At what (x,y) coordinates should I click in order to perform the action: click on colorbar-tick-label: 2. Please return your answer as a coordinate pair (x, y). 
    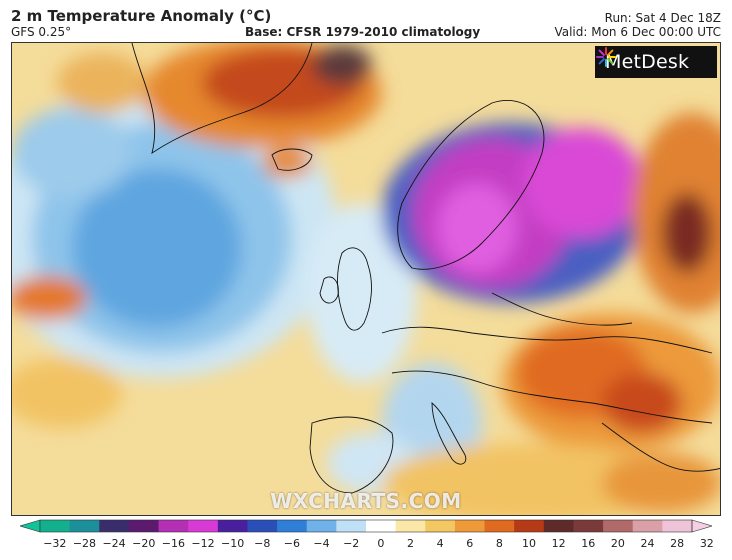
    Looking at the image, I should click on (410, 543).